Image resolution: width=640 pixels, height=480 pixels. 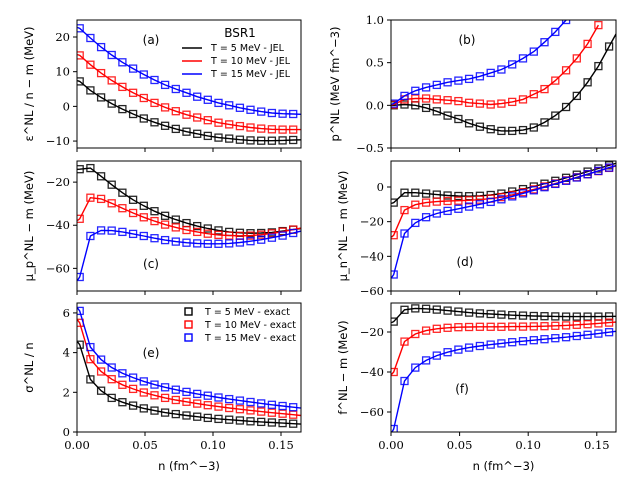 I want to click on panel-d: −60 −40 −20 0 μ_n^NL − m (MeV) (d), so click(x=476, y=229).